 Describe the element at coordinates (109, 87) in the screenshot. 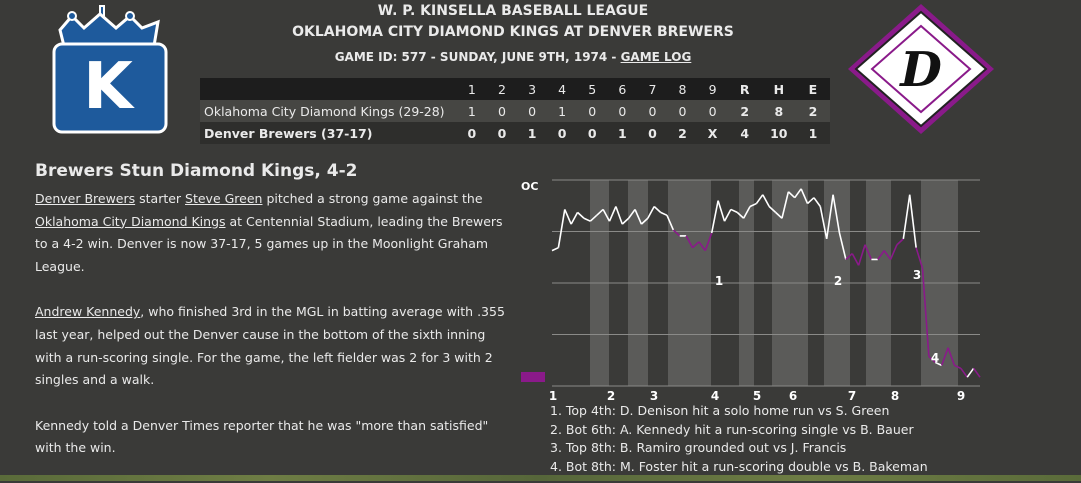

I see `home-logo-letter: K` at that location.